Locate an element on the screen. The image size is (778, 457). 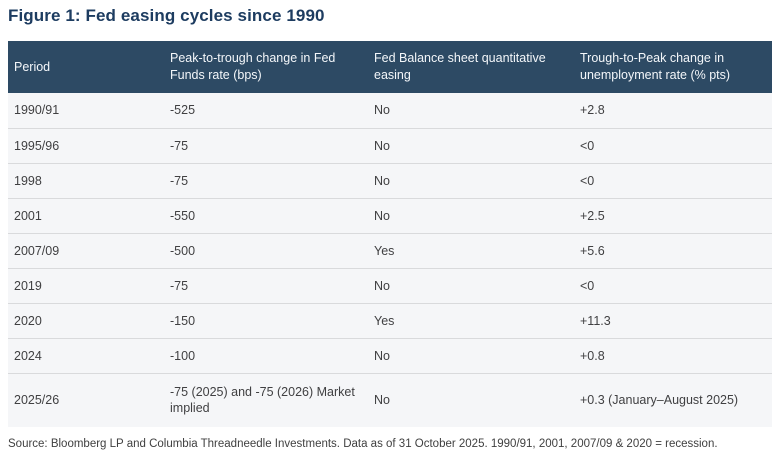
cell-fed-funds-change: -525 is located at coordinates (266, 110).